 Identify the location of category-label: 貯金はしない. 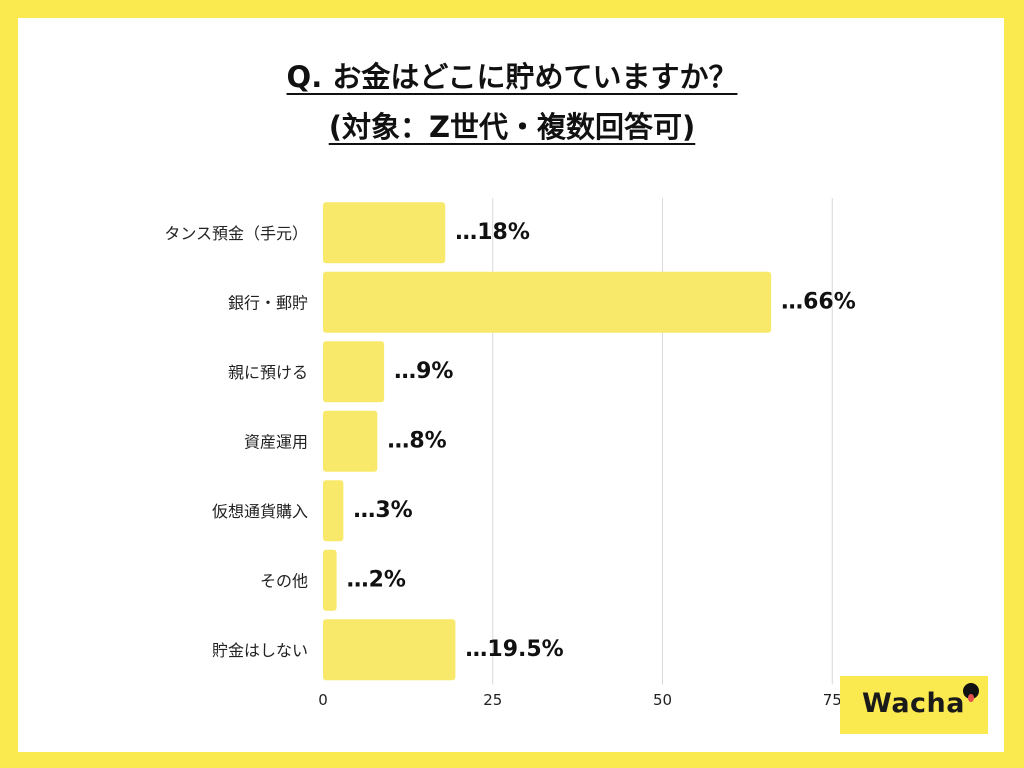
(260, 650).